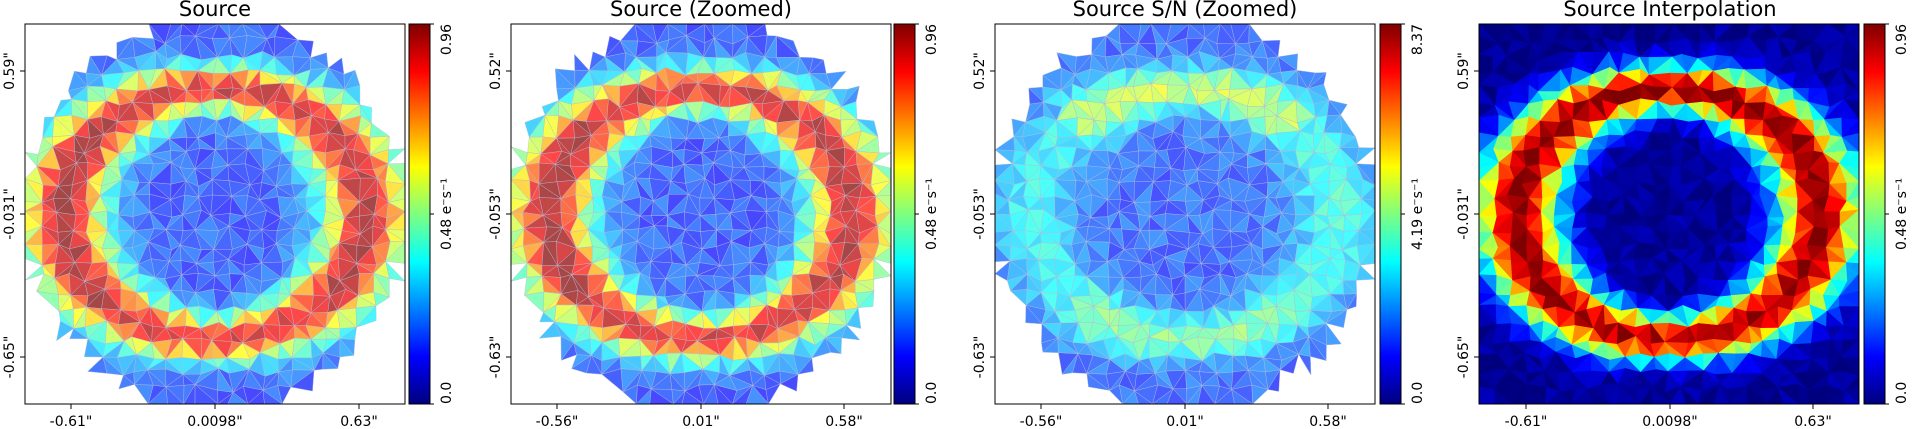  I want to click on y-tick-label: -0.65", so click(10, 357).